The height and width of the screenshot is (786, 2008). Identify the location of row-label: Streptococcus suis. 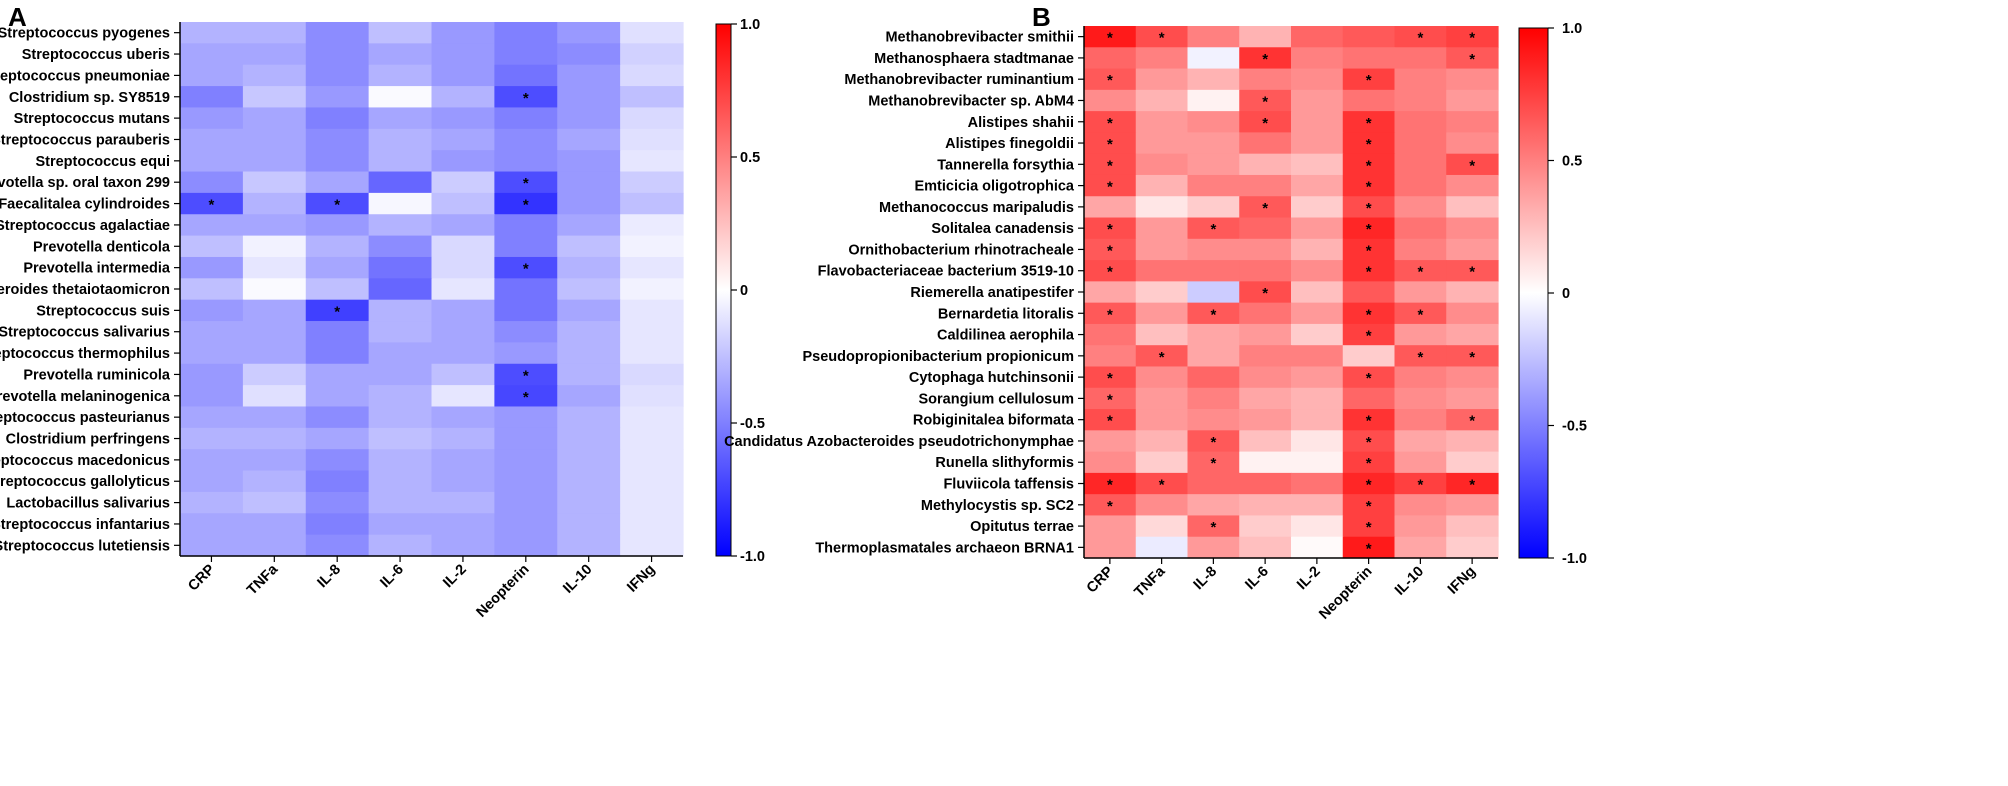
(103, 311).